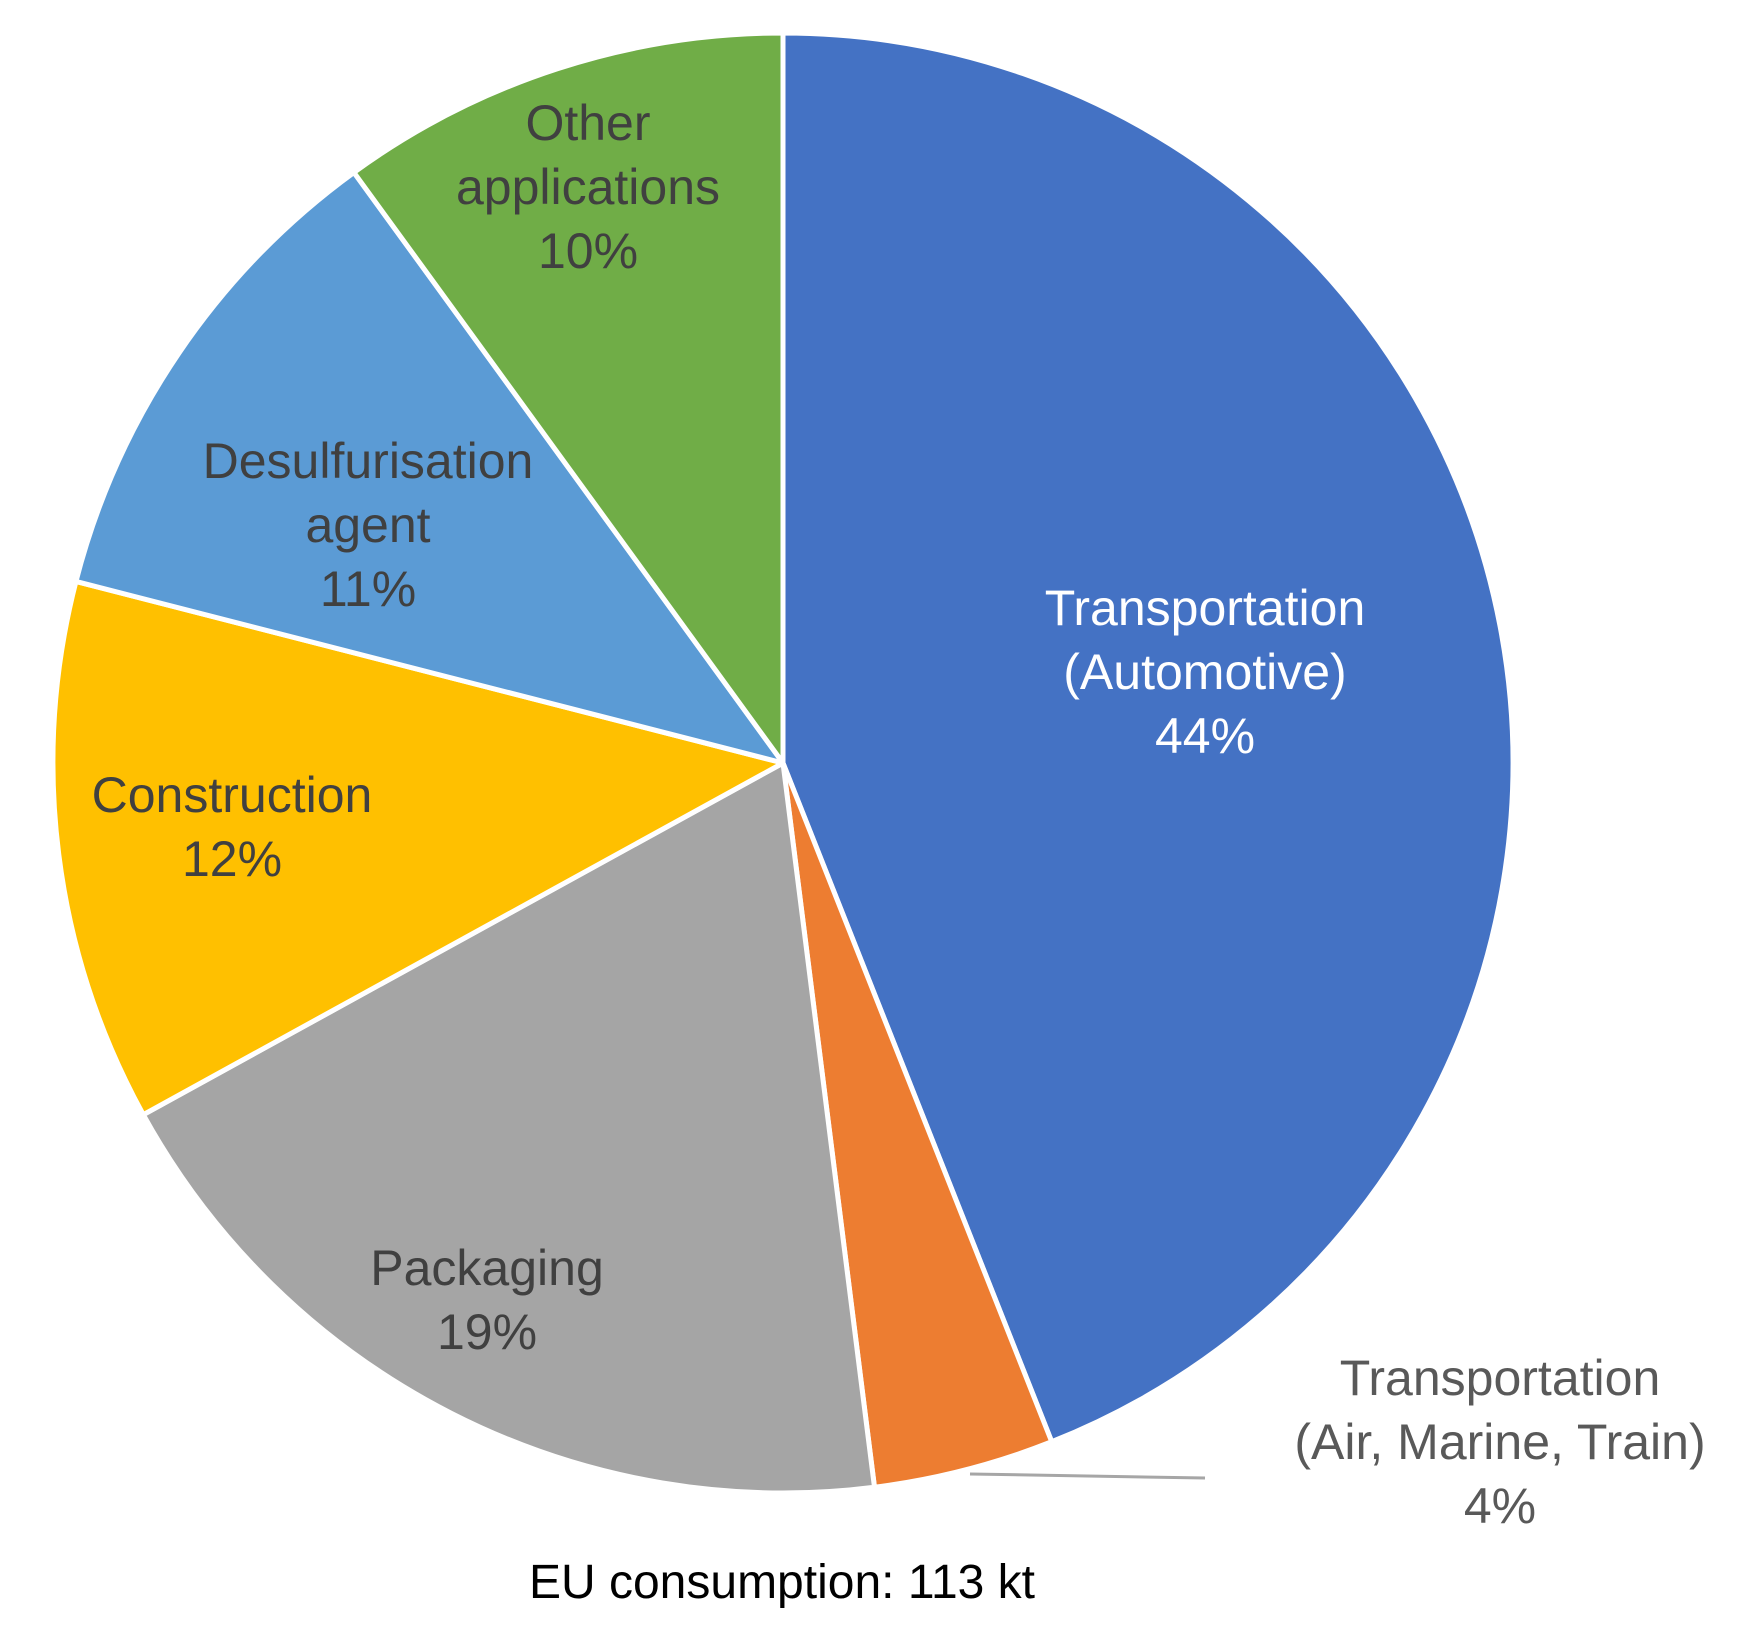 This screenshot has width=1745, height=1633. What do you see at coordinates (1087, 1476) in the screenshot?
I see `leader-line` at bounding box center [1087, 1476].